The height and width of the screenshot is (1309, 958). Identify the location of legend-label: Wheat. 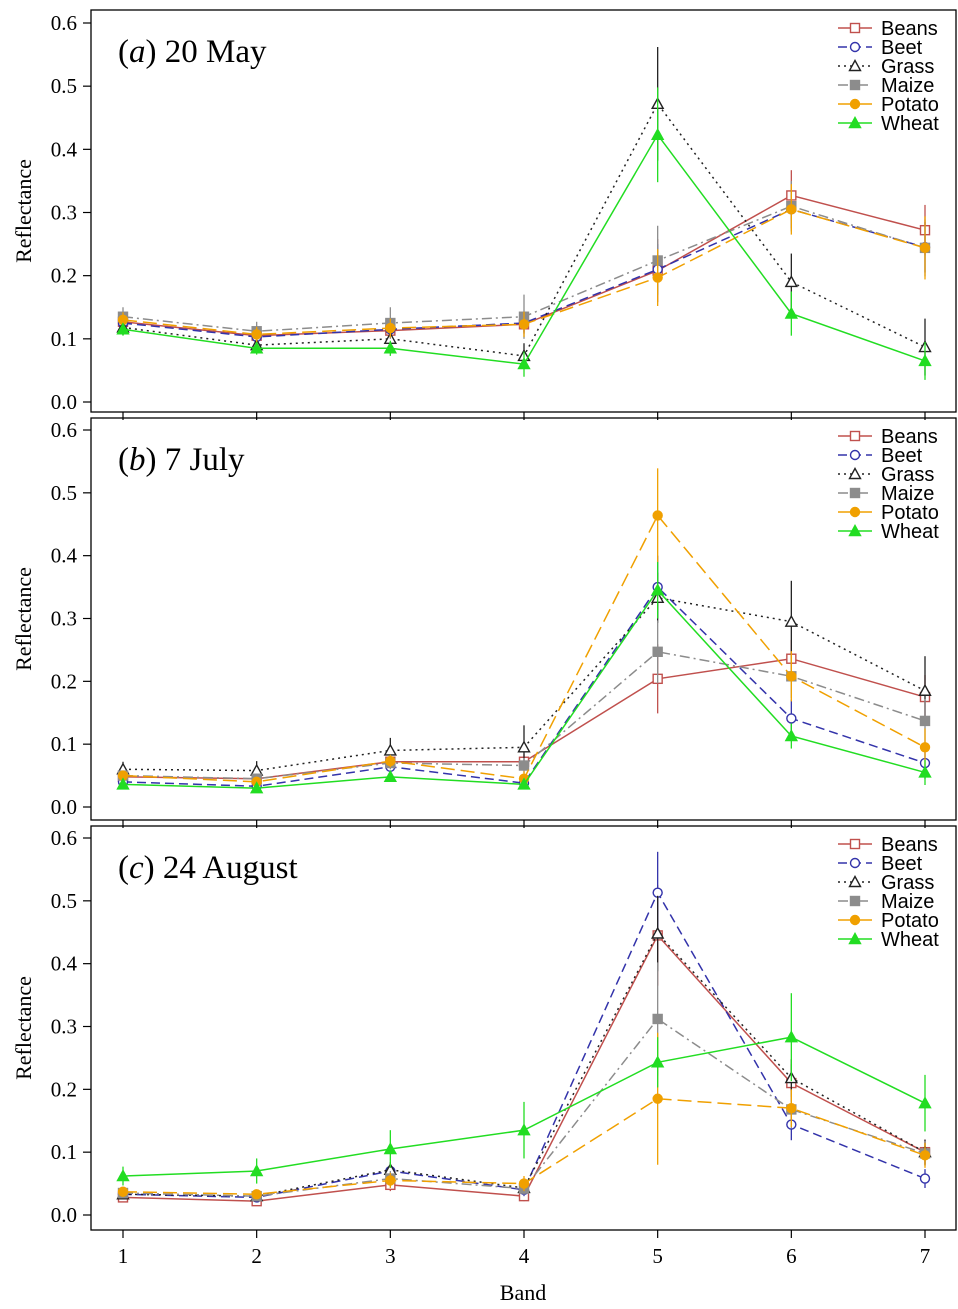
(910, 532).